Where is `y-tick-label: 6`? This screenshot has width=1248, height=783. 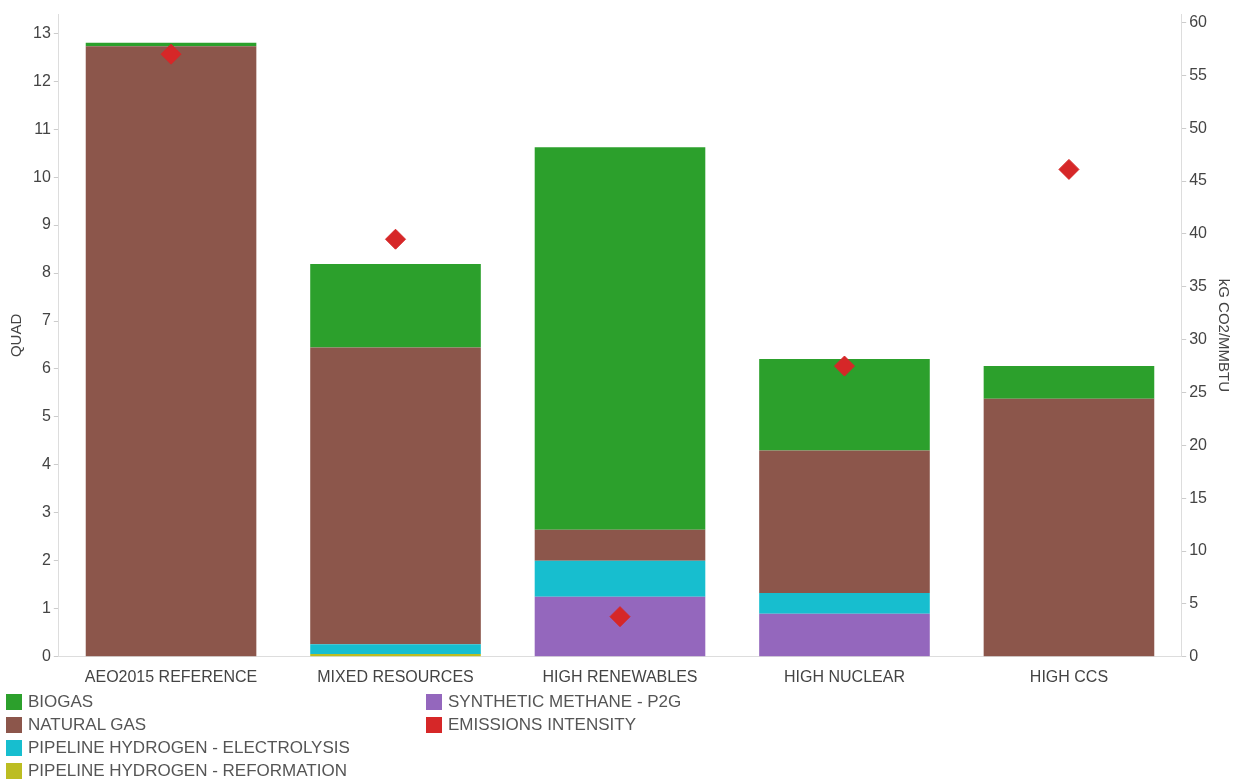 y-tick-label: 6 is located at coordinates (46, 368).